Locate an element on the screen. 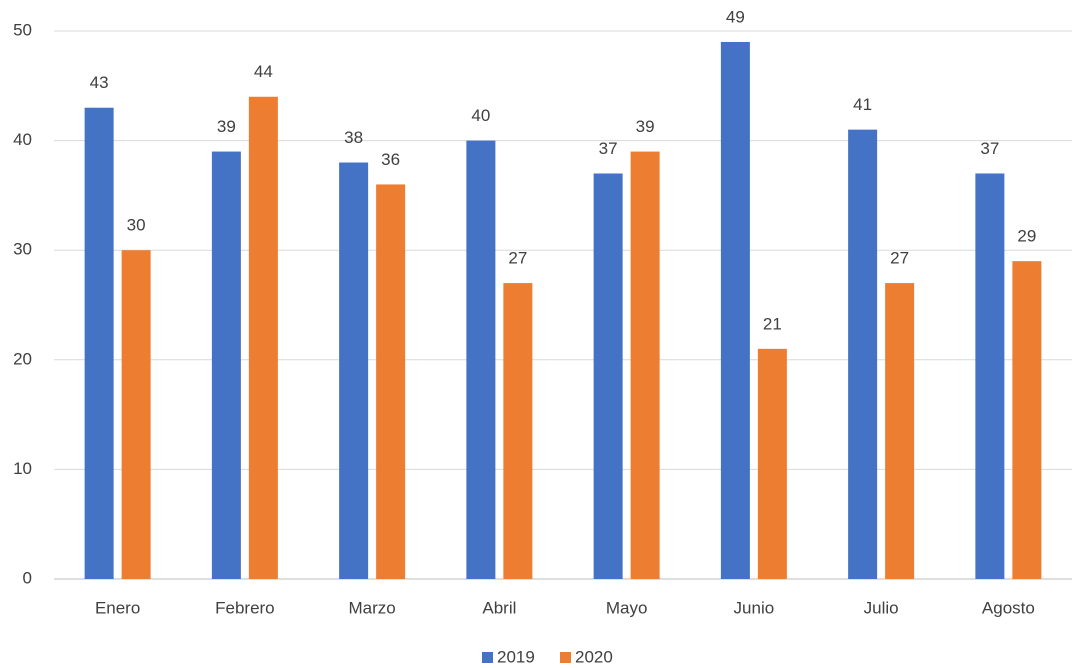  legend-label: 2020 is located at coordinates (594, 656).